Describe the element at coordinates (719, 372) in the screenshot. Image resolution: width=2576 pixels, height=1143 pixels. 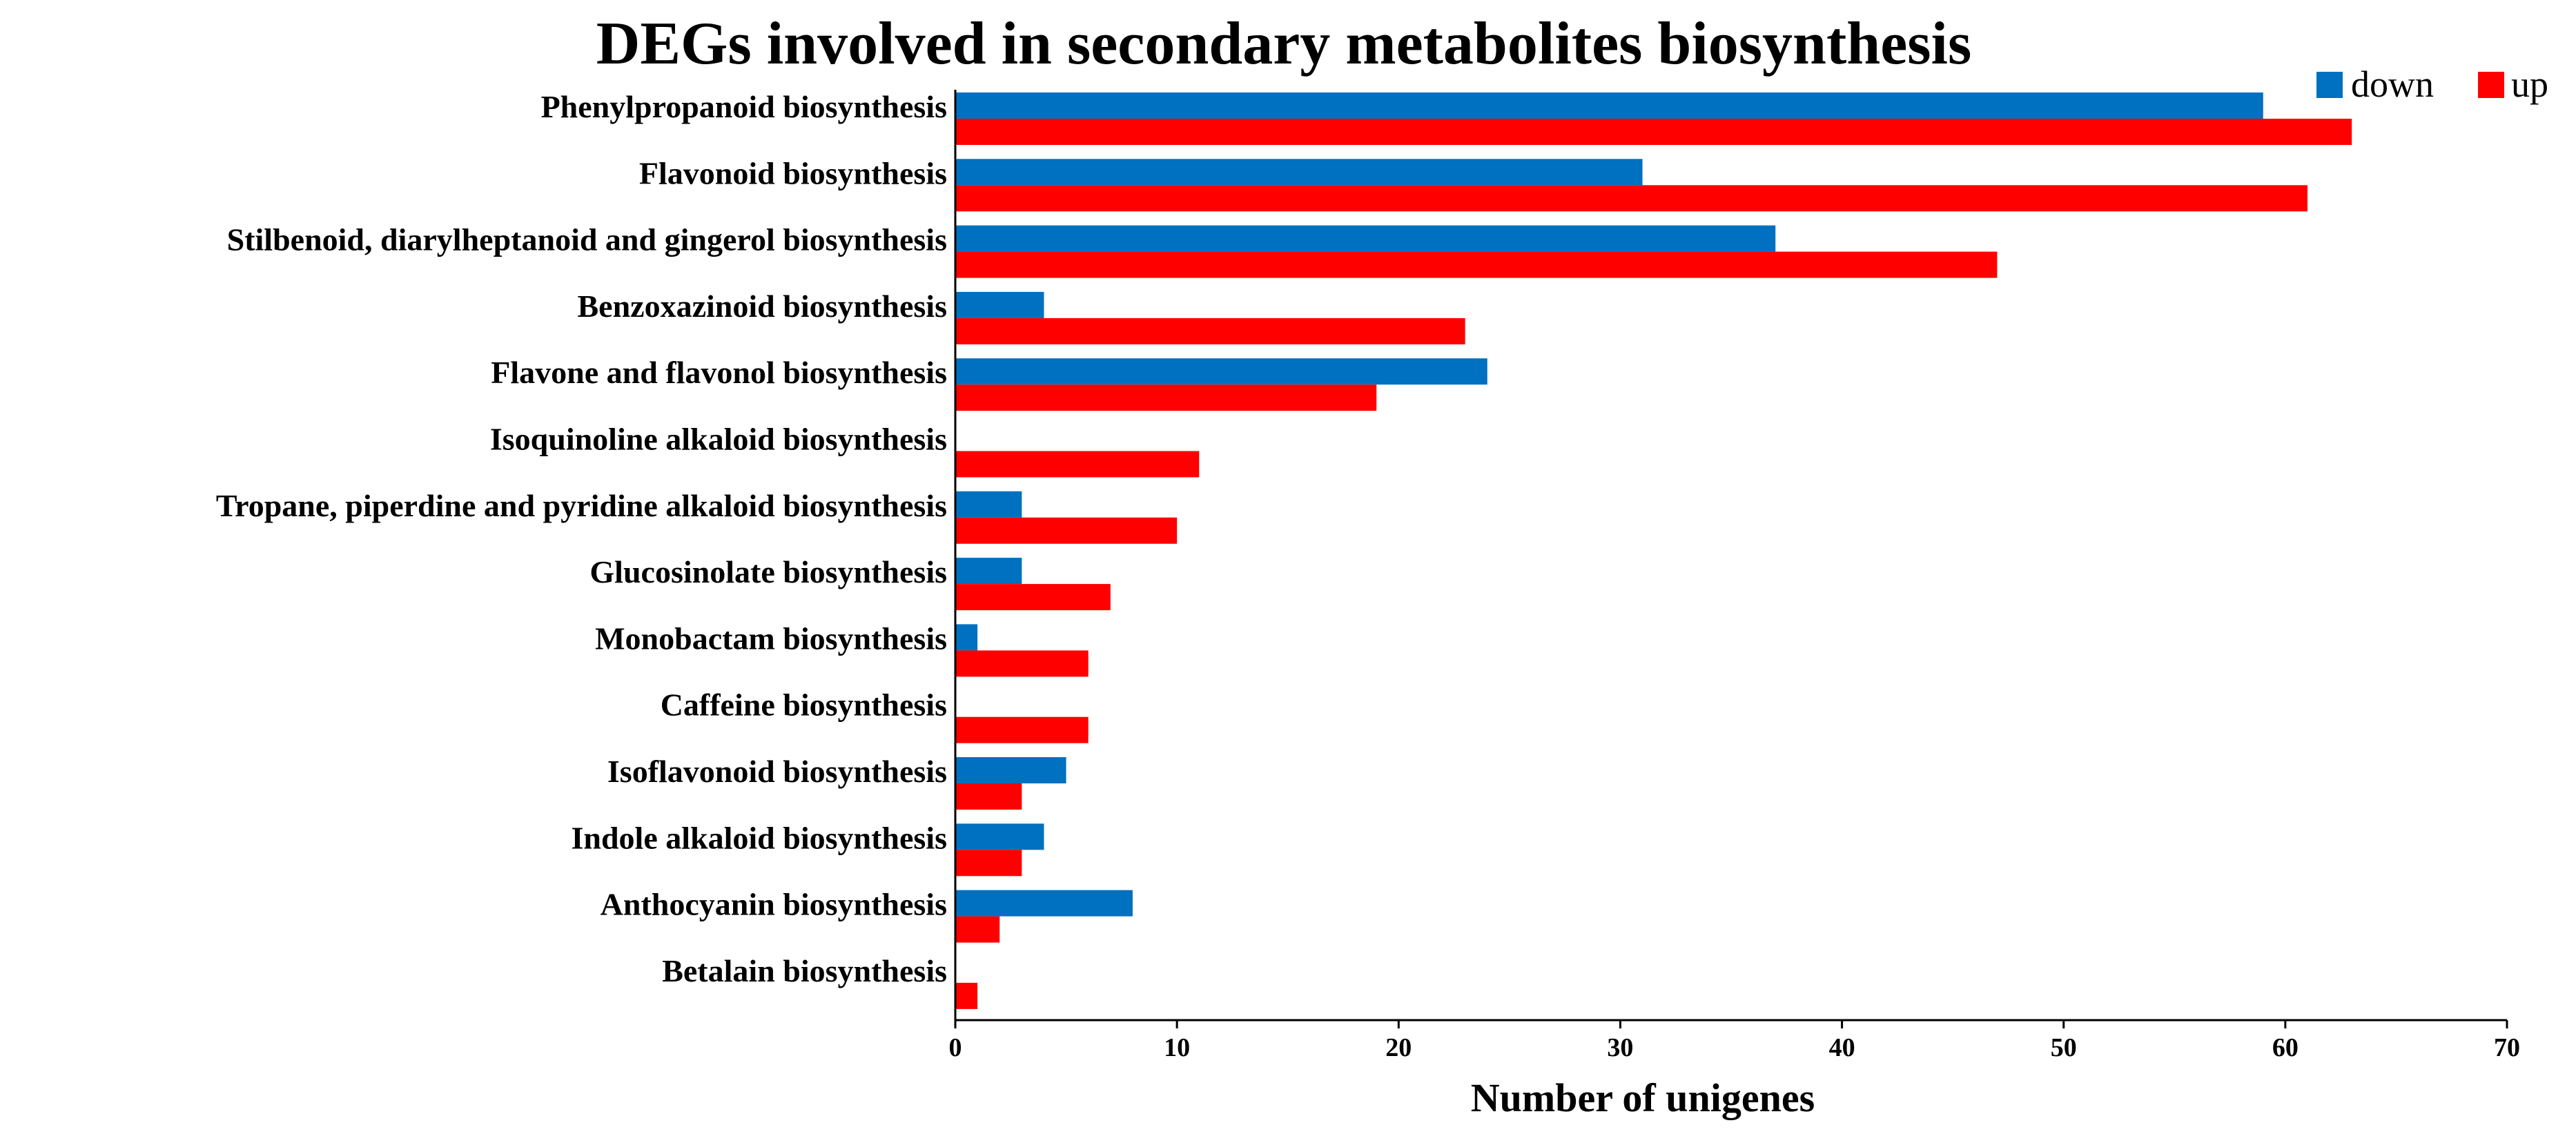
I see `category-label: Flavone and flavonol biosynthesis` at that location.